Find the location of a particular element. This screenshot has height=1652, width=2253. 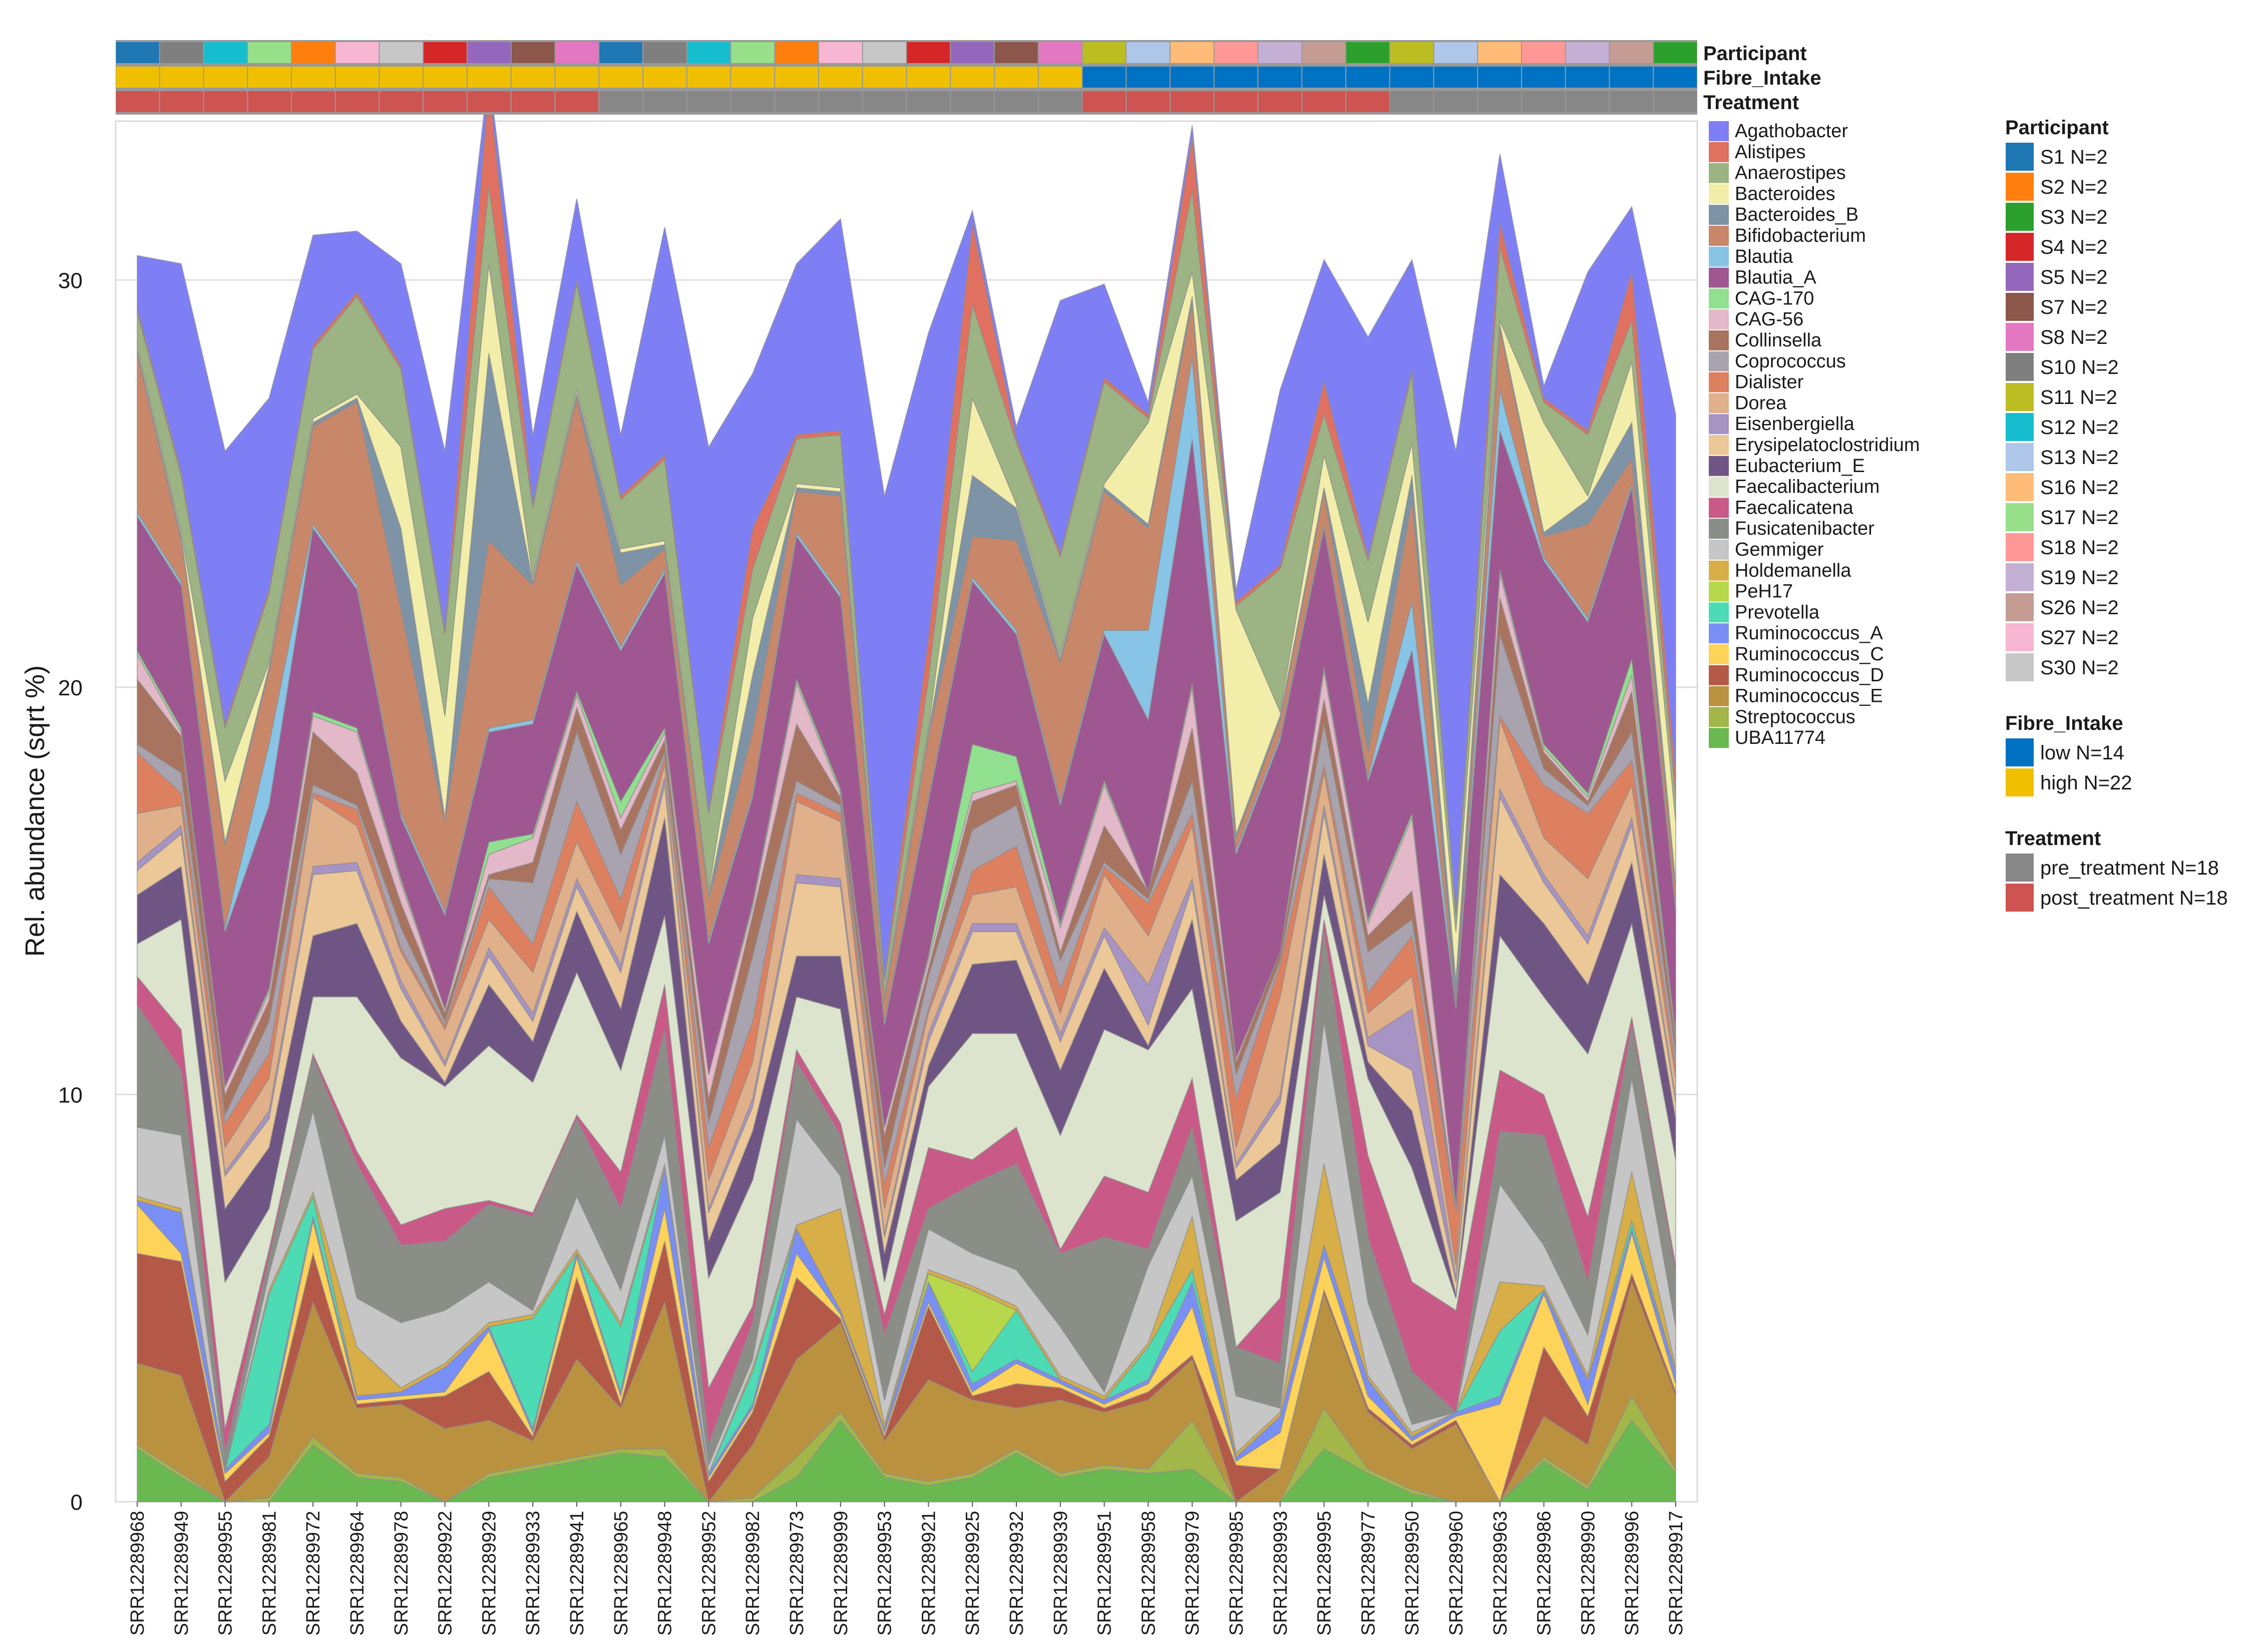

legend-label: Eisenbergiella is located at coordinates (1795, 424).